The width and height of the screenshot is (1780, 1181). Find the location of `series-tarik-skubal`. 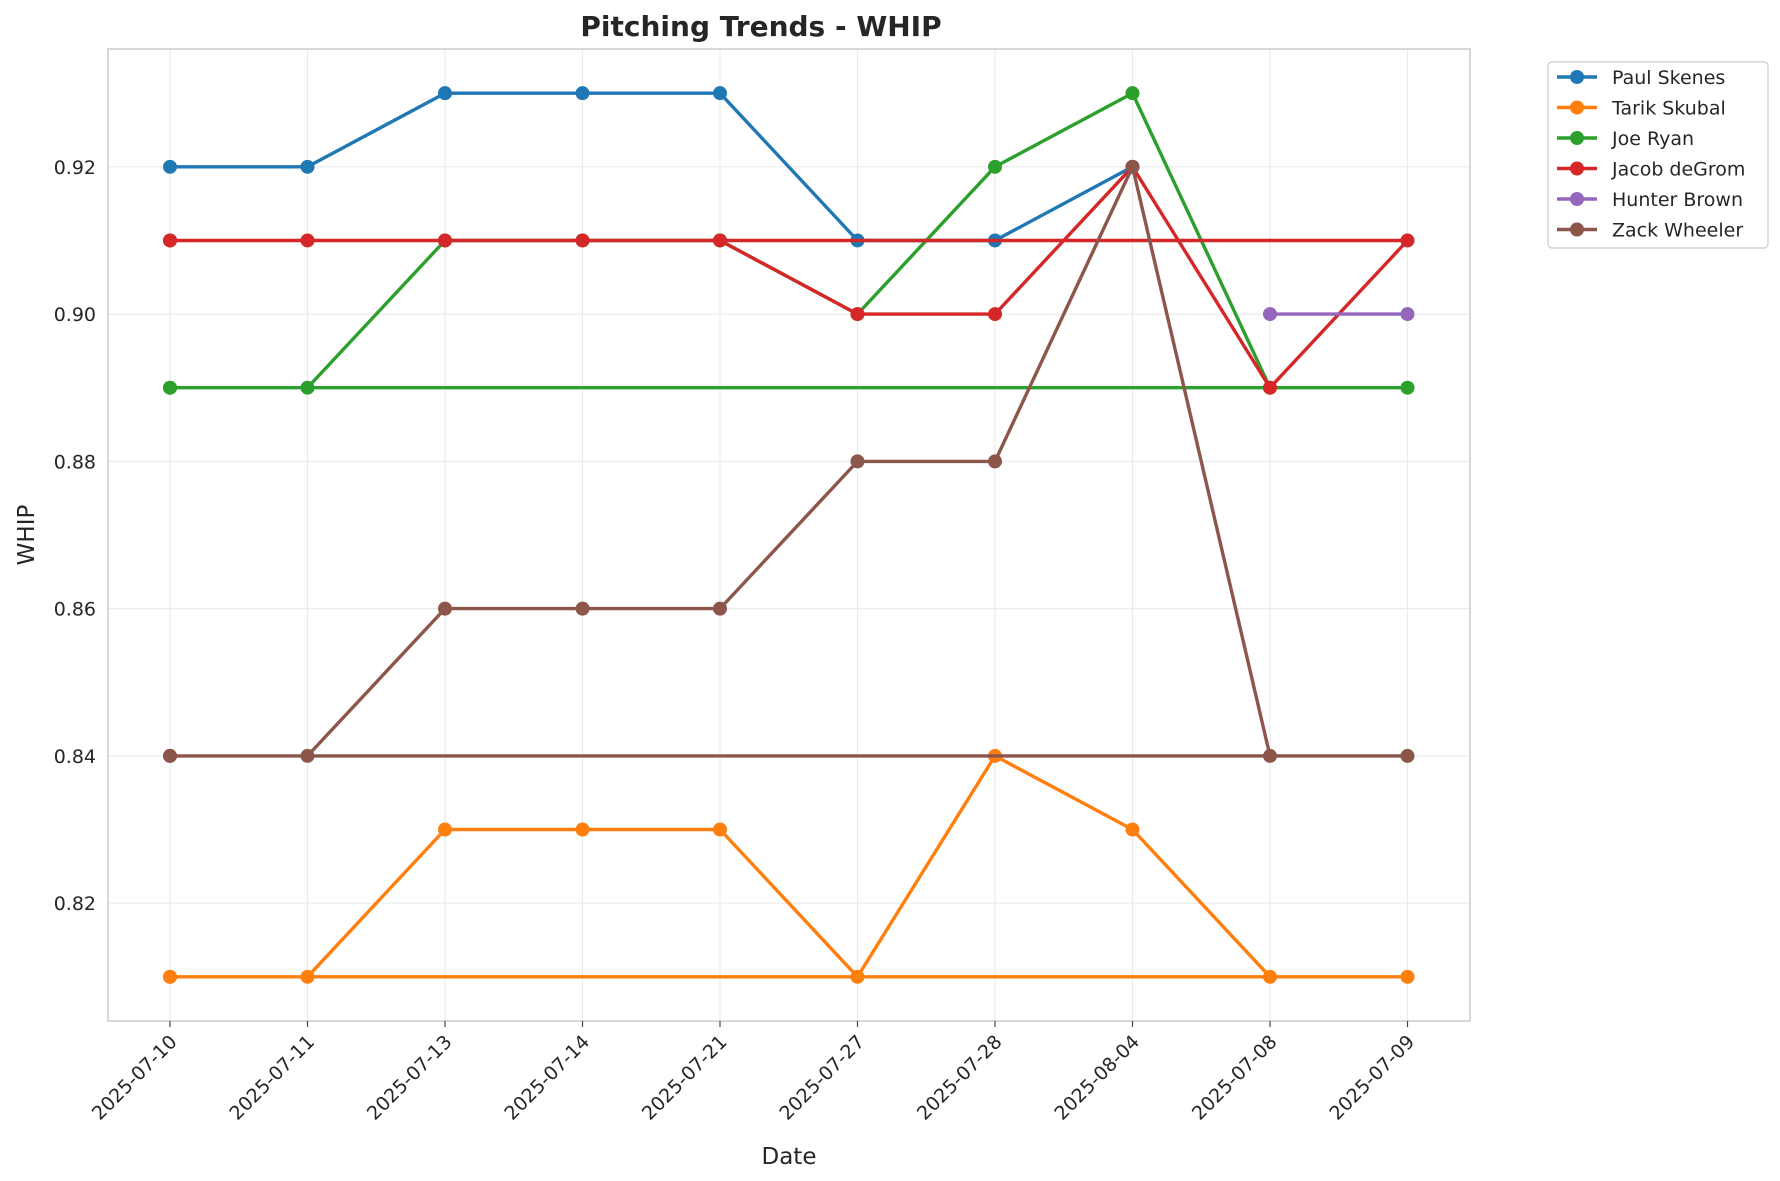

series-tarik-skubal is located at coordinates (789, 866).